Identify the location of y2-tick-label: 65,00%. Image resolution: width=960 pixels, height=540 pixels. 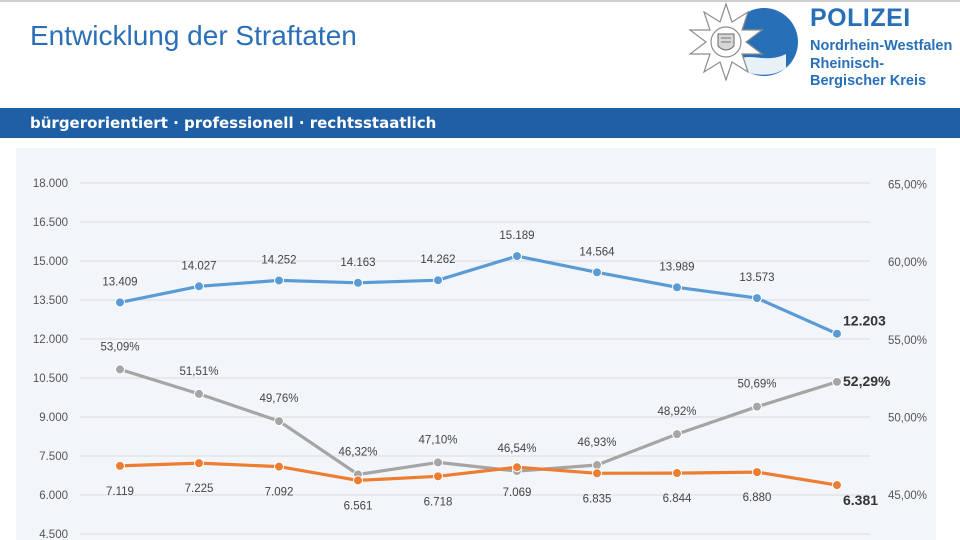
(907, 186).